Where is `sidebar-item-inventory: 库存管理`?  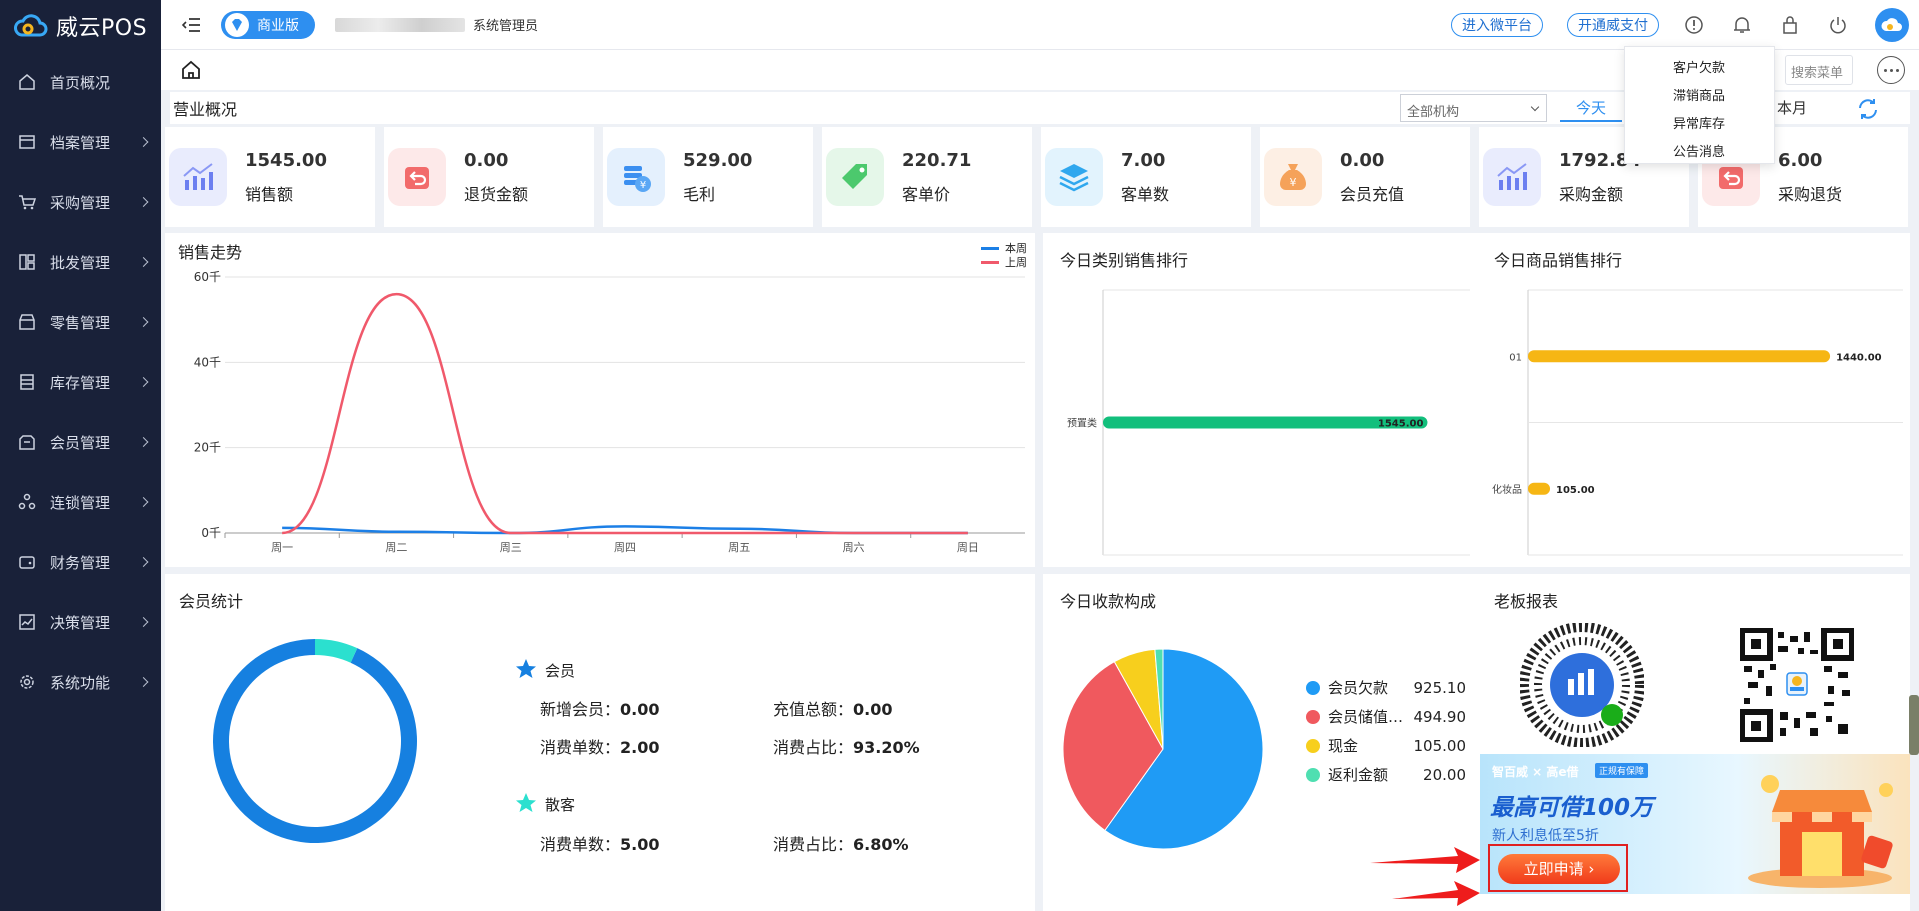 sidebar-item-inventory: 库存管理 is located at coordinates (80, 382).